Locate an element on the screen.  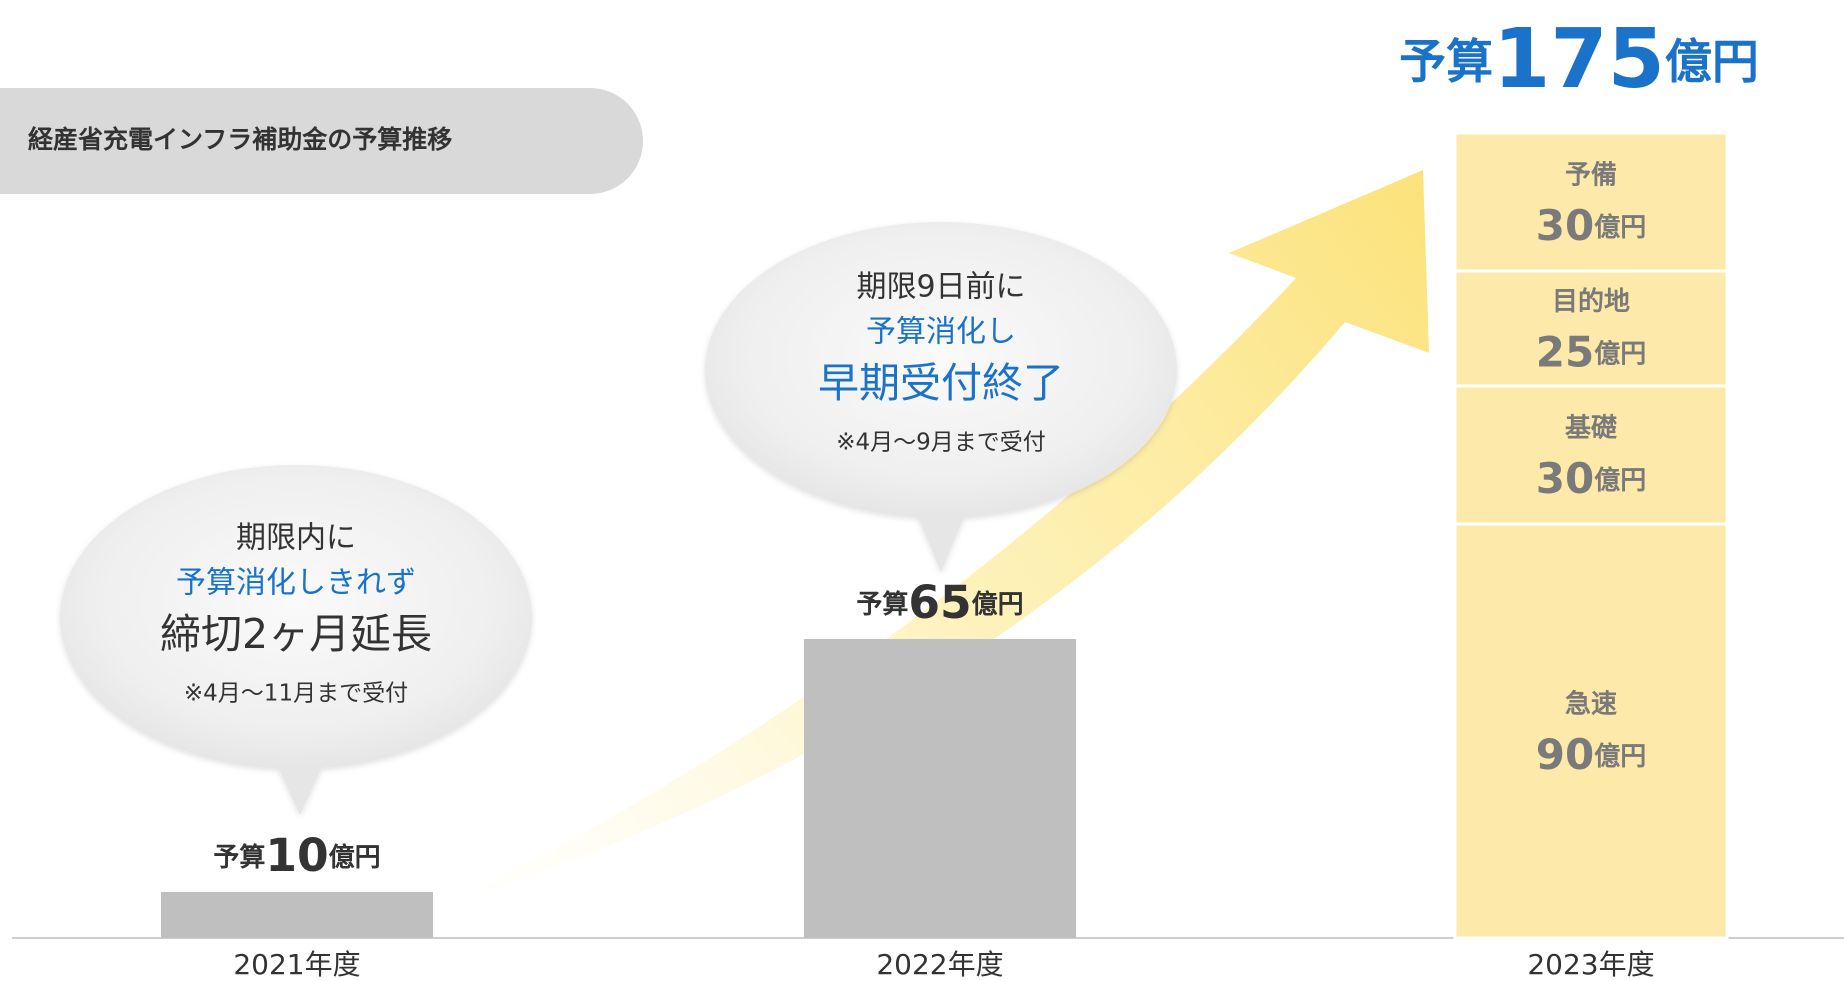
segment-name: 予備 is located at coordinates (1591, 175).